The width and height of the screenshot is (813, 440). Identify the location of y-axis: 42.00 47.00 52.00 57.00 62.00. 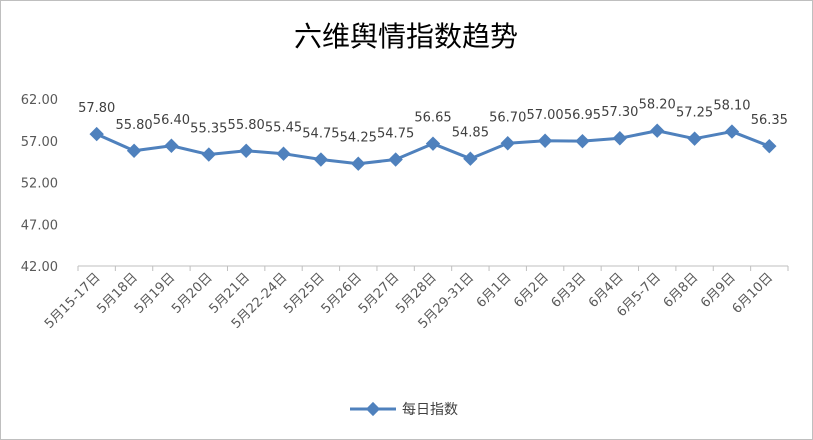
(39, 184).